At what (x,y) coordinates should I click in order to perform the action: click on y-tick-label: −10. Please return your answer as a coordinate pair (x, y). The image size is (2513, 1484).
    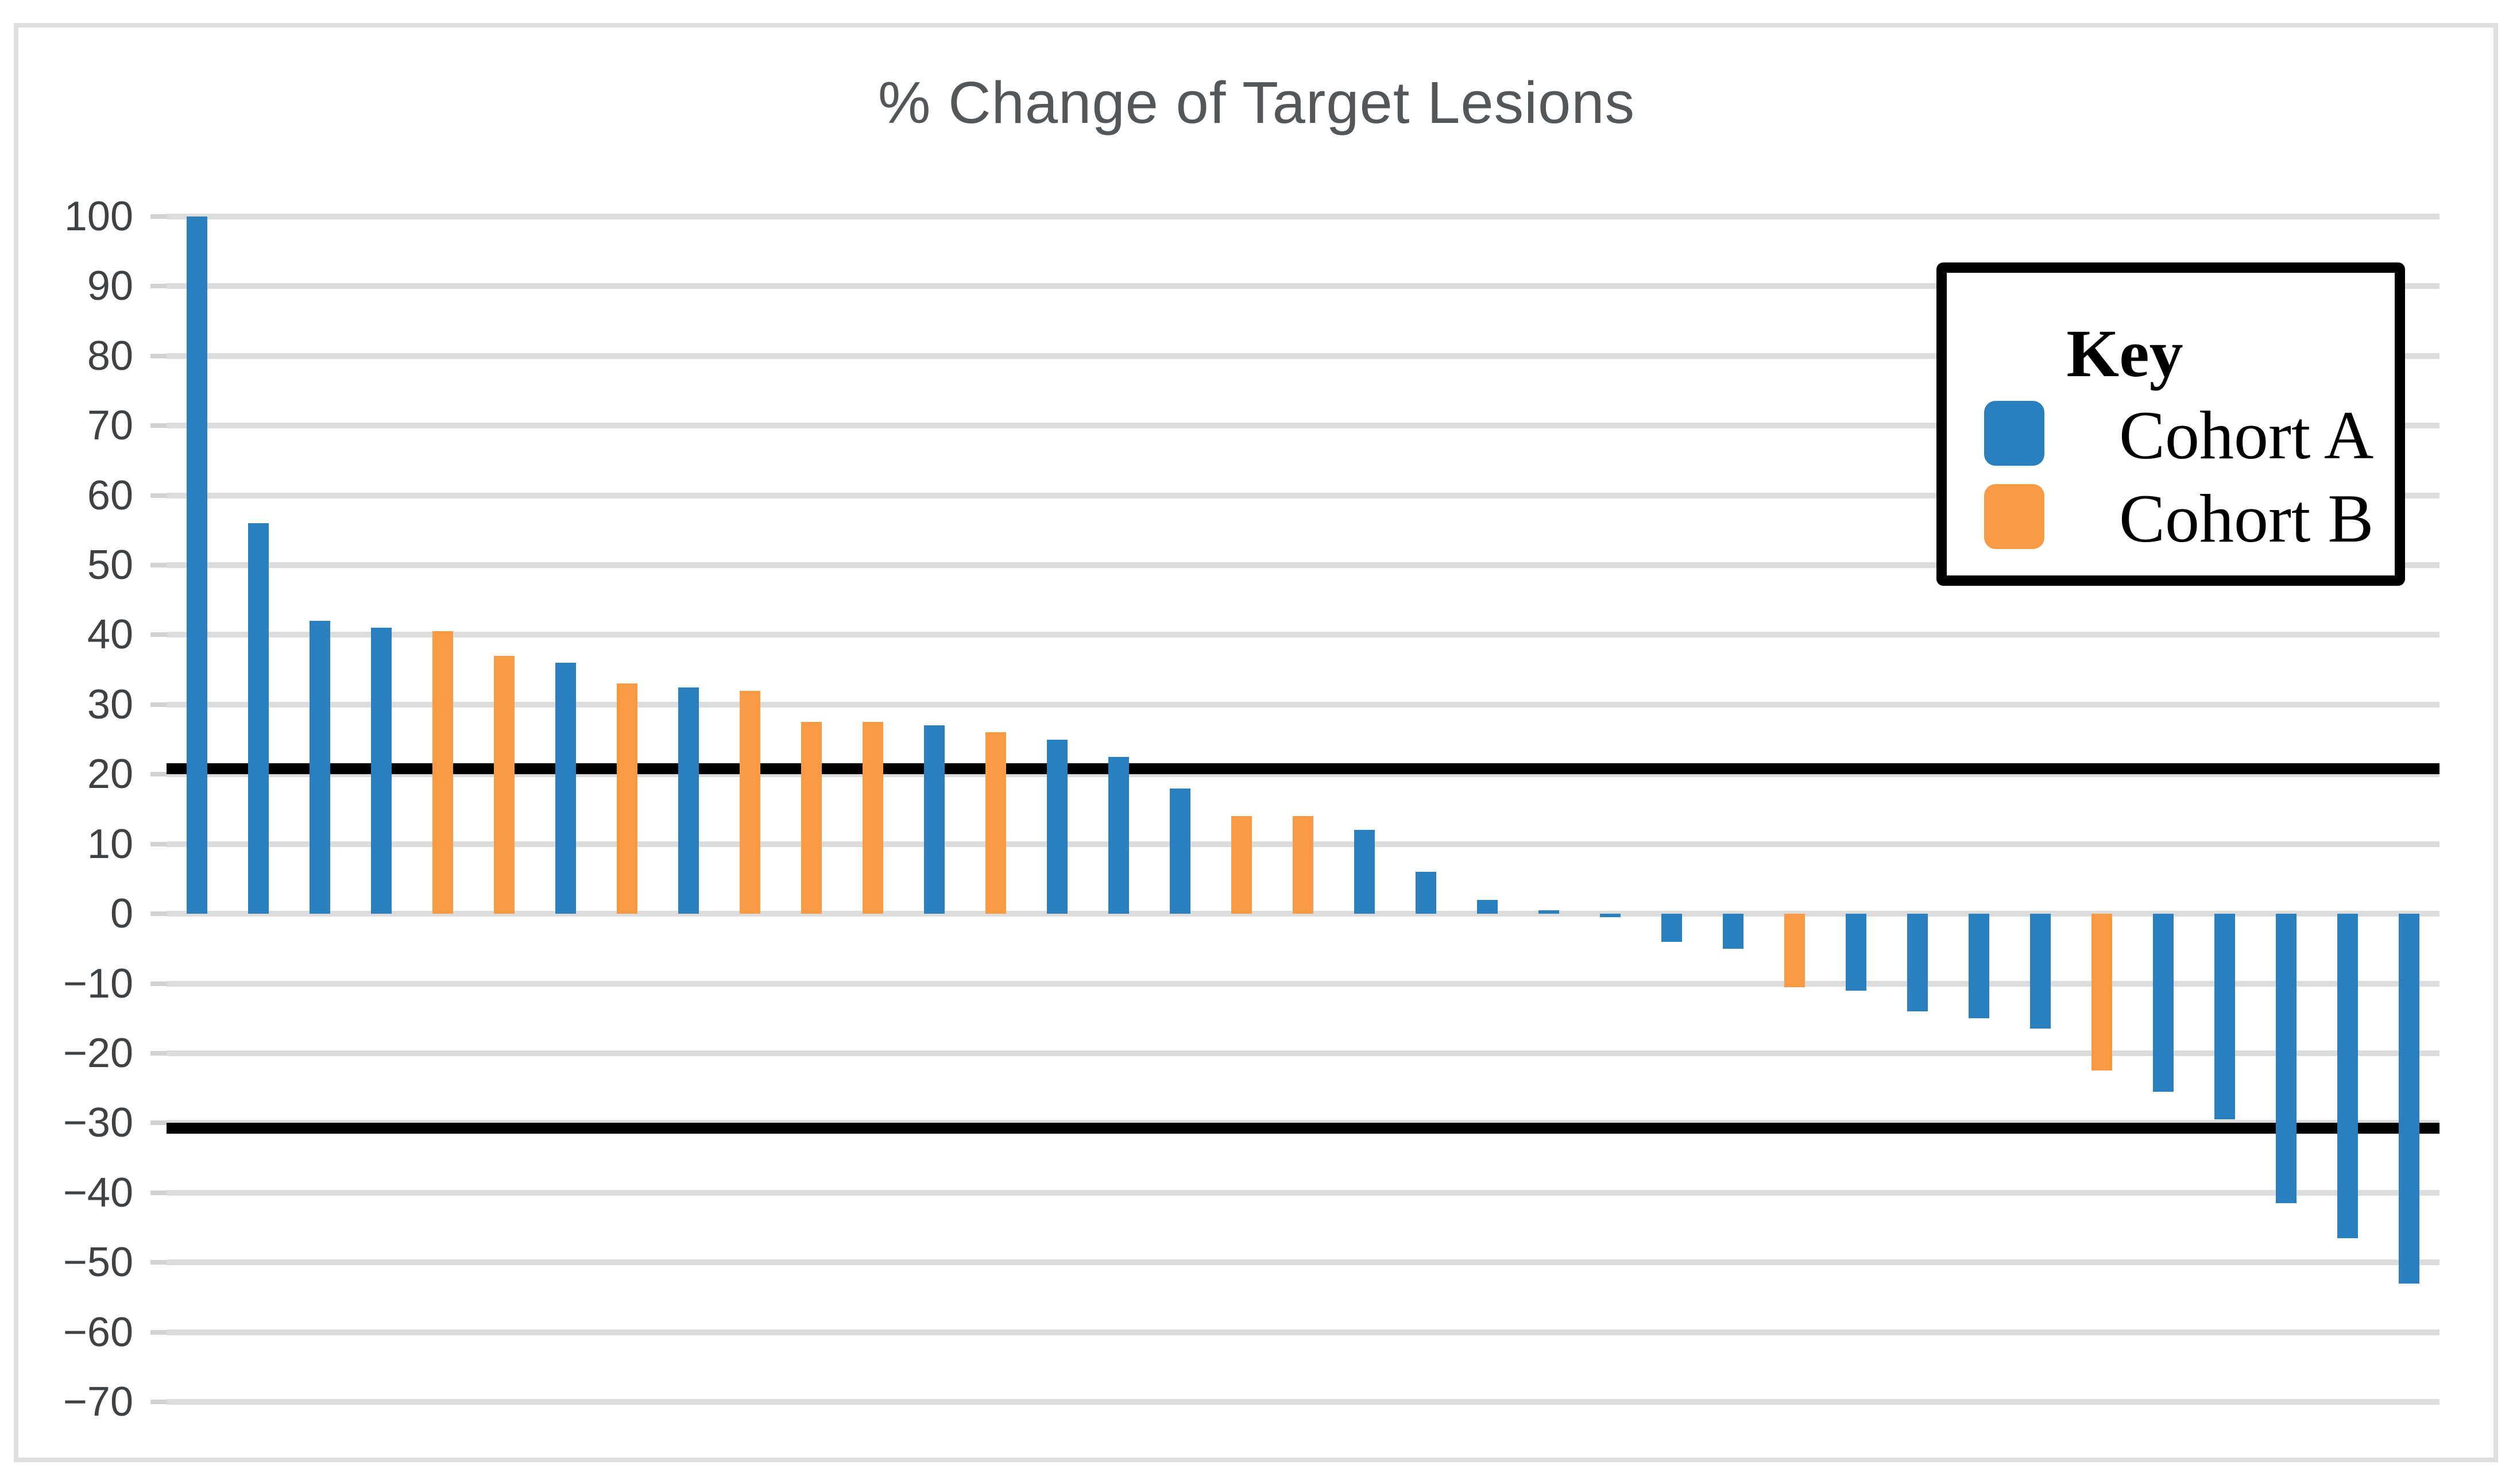
    Looking at the image, I should click on (98, 983).